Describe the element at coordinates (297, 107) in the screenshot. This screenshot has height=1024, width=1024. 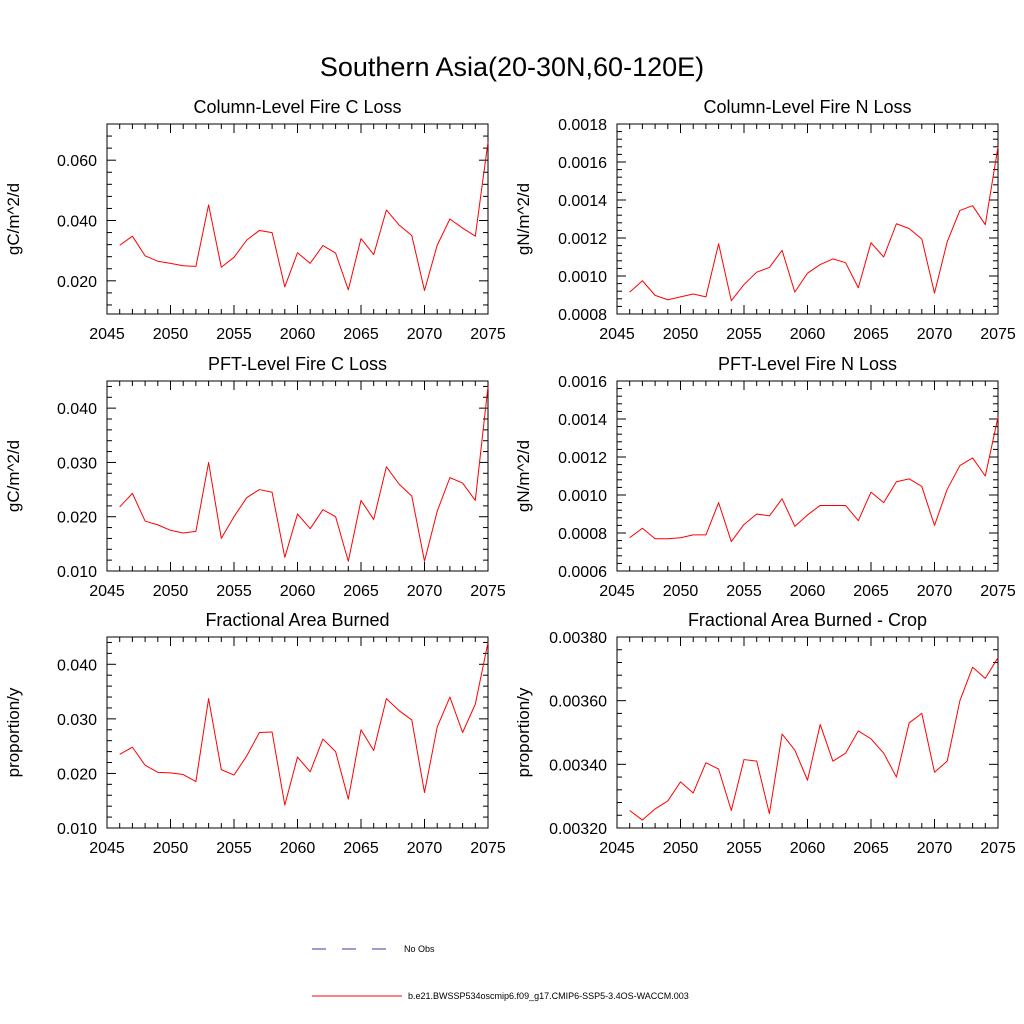
I see `panel-title: Column-Level Fire C Loss` at that location.